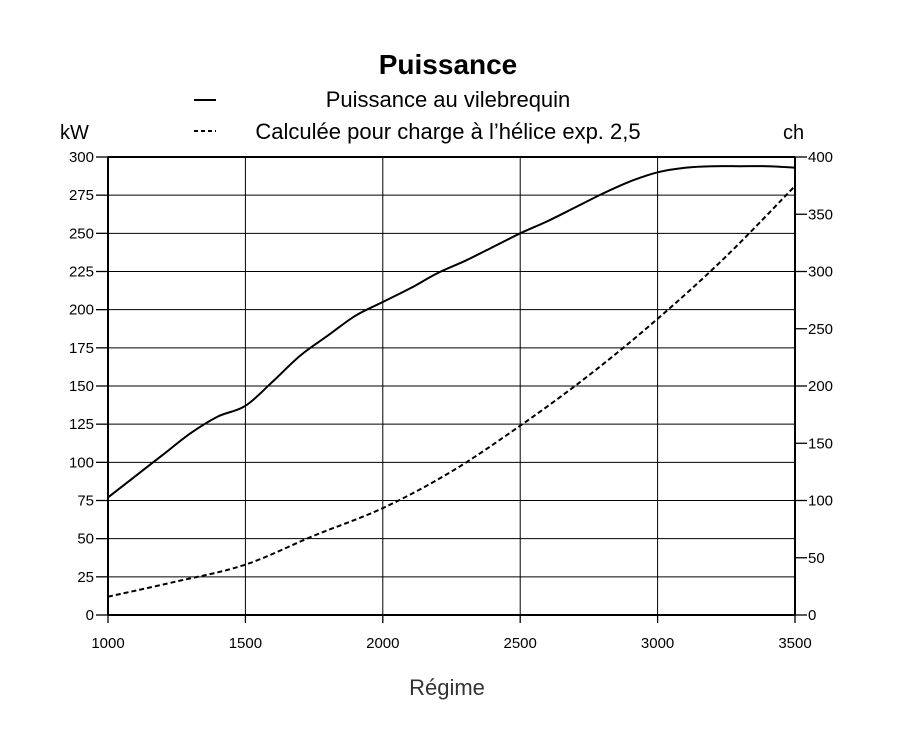 The height and width of the screenshot is (750, 900). I want to click on left-tick-label: 200, so click(81, 310).